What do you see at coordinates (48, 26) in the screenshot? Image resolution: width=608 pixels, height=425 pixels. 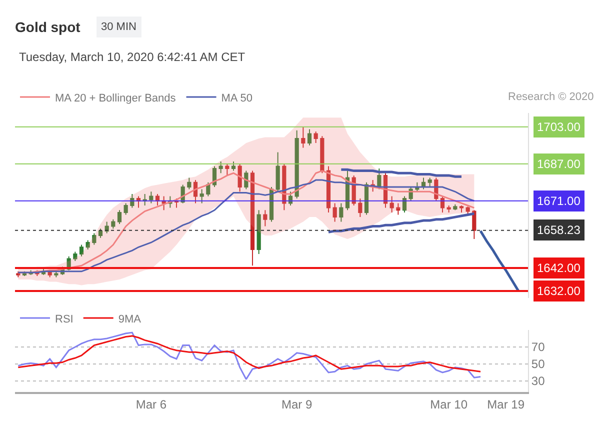 I see `chart-title: Gold spot` at bounding box center [48, 26].